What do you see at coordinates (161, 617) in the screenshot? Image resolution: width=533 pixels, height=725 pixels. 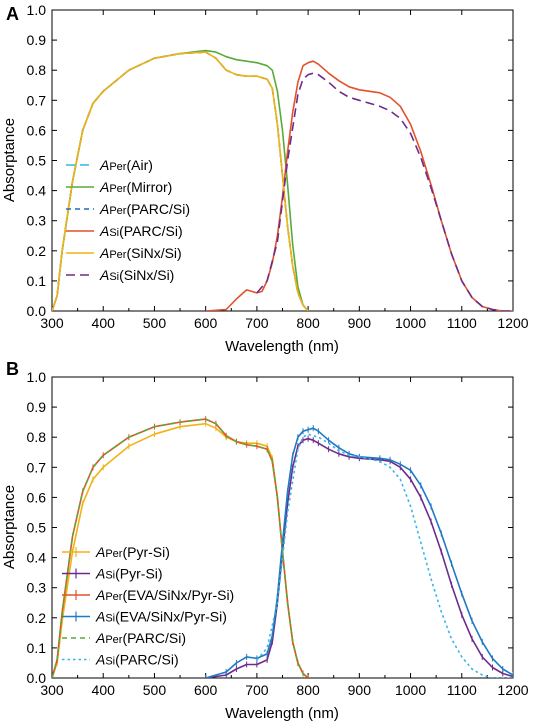 I see `legend-label: ASi(EVA/SiNx/Pyr-Si)` at bounding box center [161, 617].